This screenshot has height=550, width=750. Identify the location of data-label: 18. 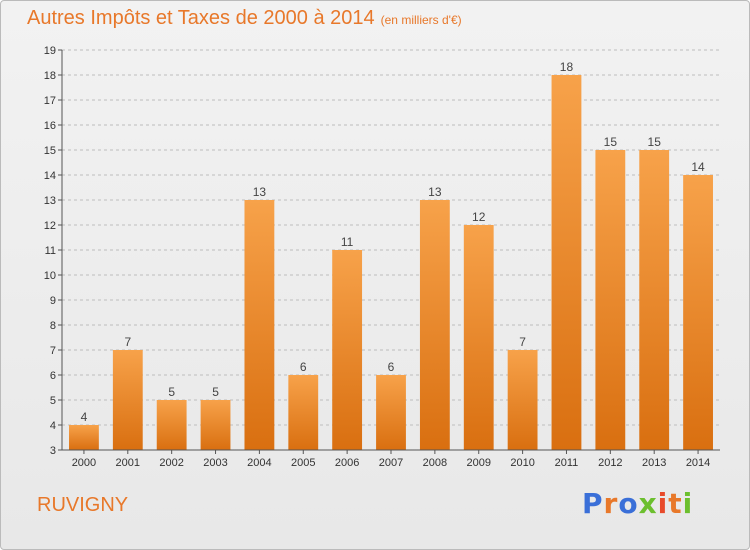
(567, 67).